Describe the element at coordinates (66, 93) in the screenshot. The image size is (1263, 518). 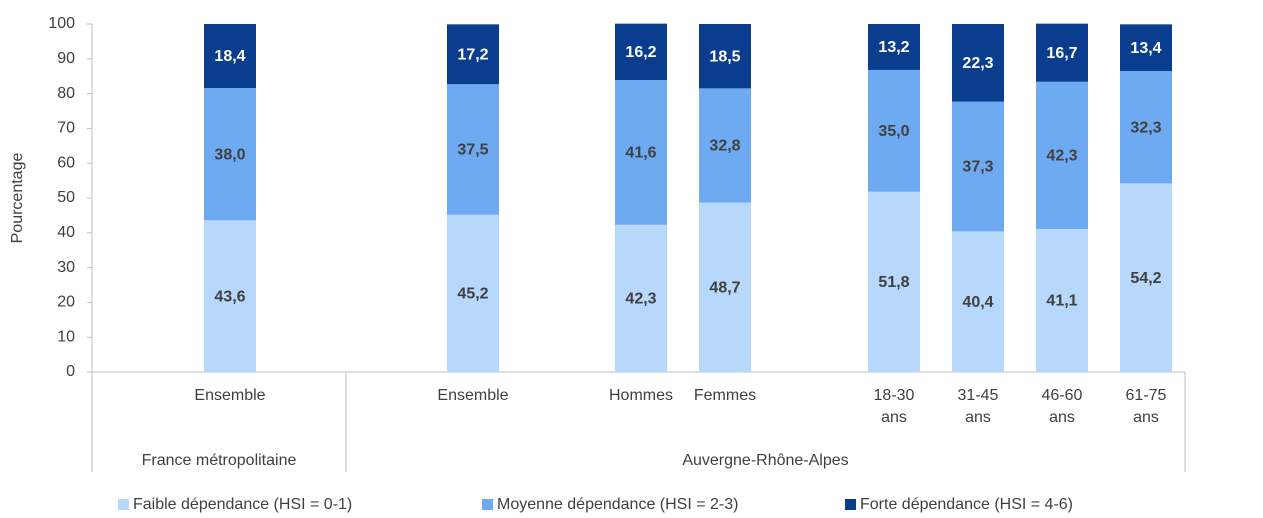
I see `y-tick-label: 80` at that location.